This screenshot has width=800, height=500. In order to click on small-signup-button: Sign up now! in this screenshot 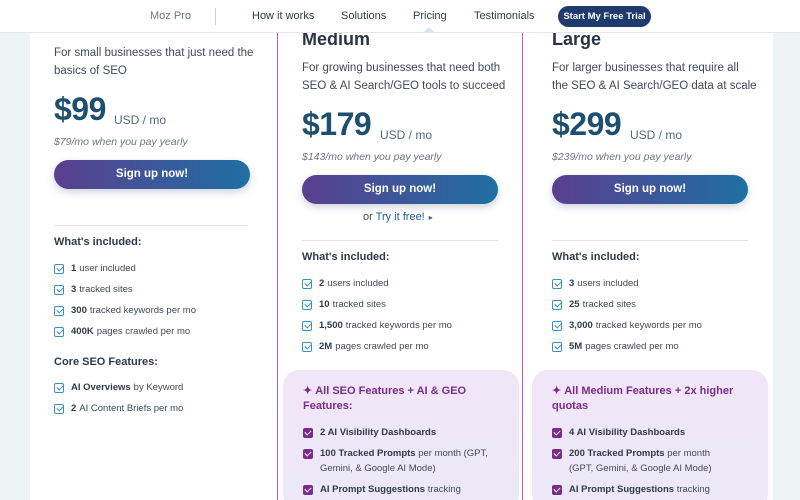, I will do `click(152, 174)`.